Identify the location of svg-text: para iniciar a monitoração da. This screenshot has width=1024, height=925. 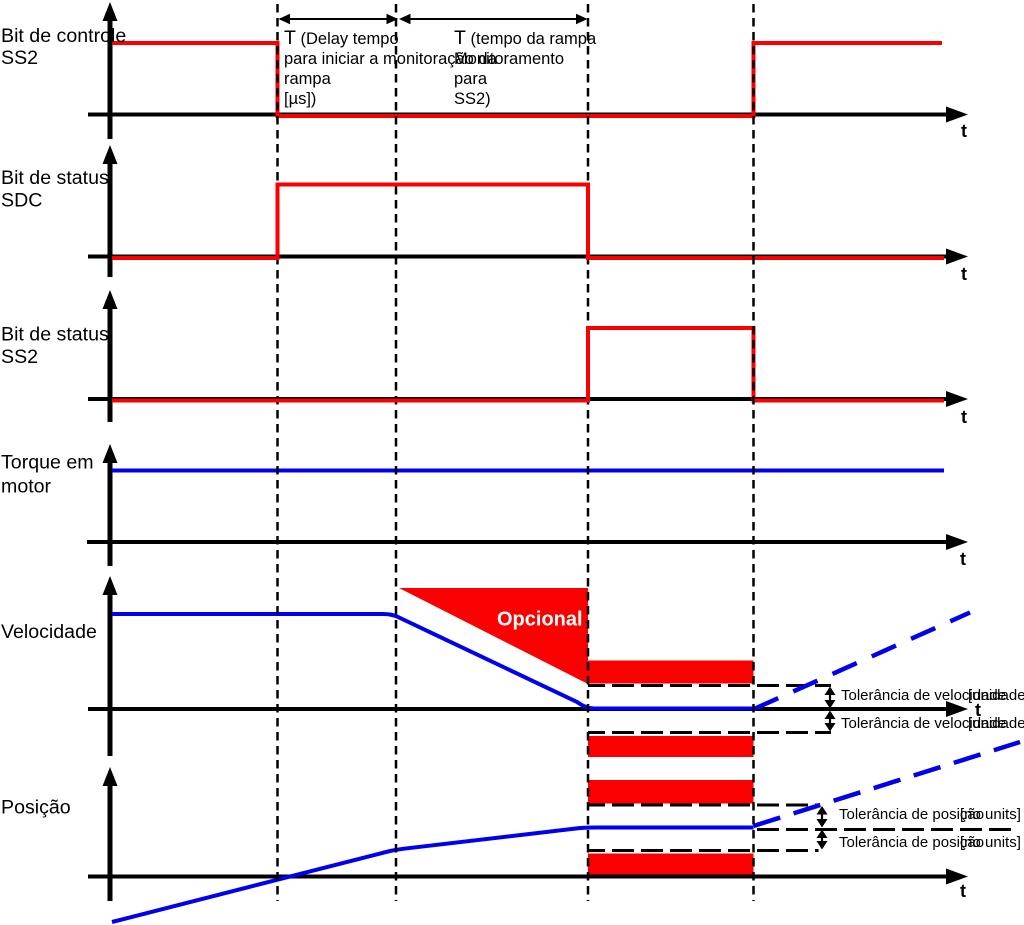
(391, 59).